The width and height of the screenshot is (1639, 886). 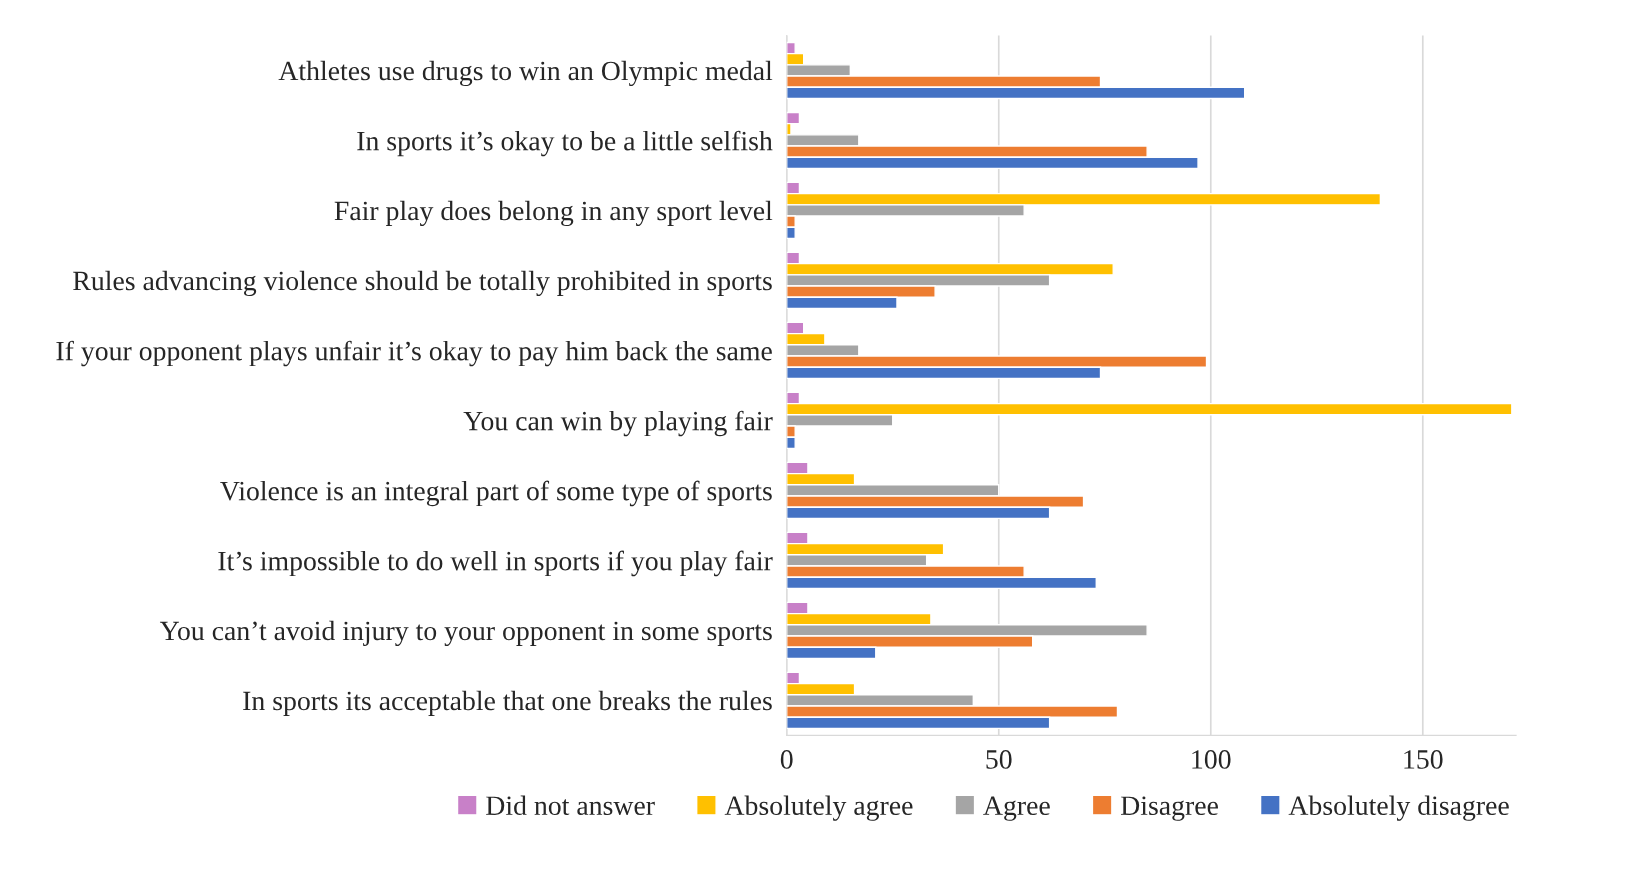 I want to click on y-tick-label: You can’t avoid injury to your opponent in some sports, so click(x=465, y=633).